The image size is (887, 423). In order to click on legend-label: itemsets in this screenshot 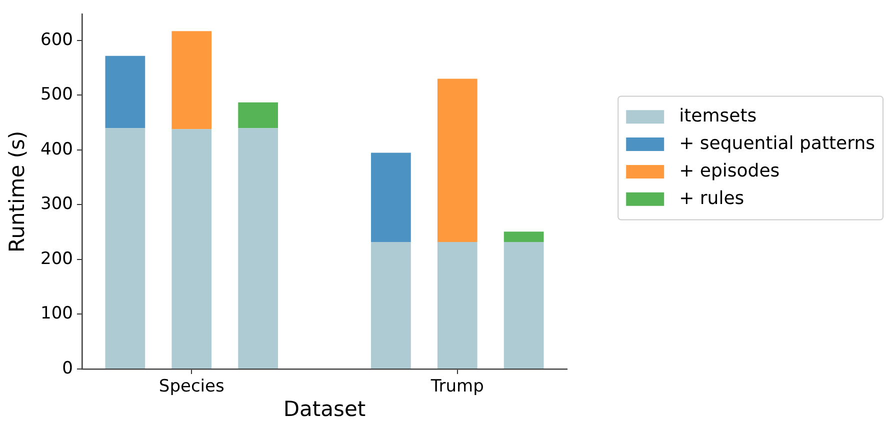, I will do `click(718, 116)`.